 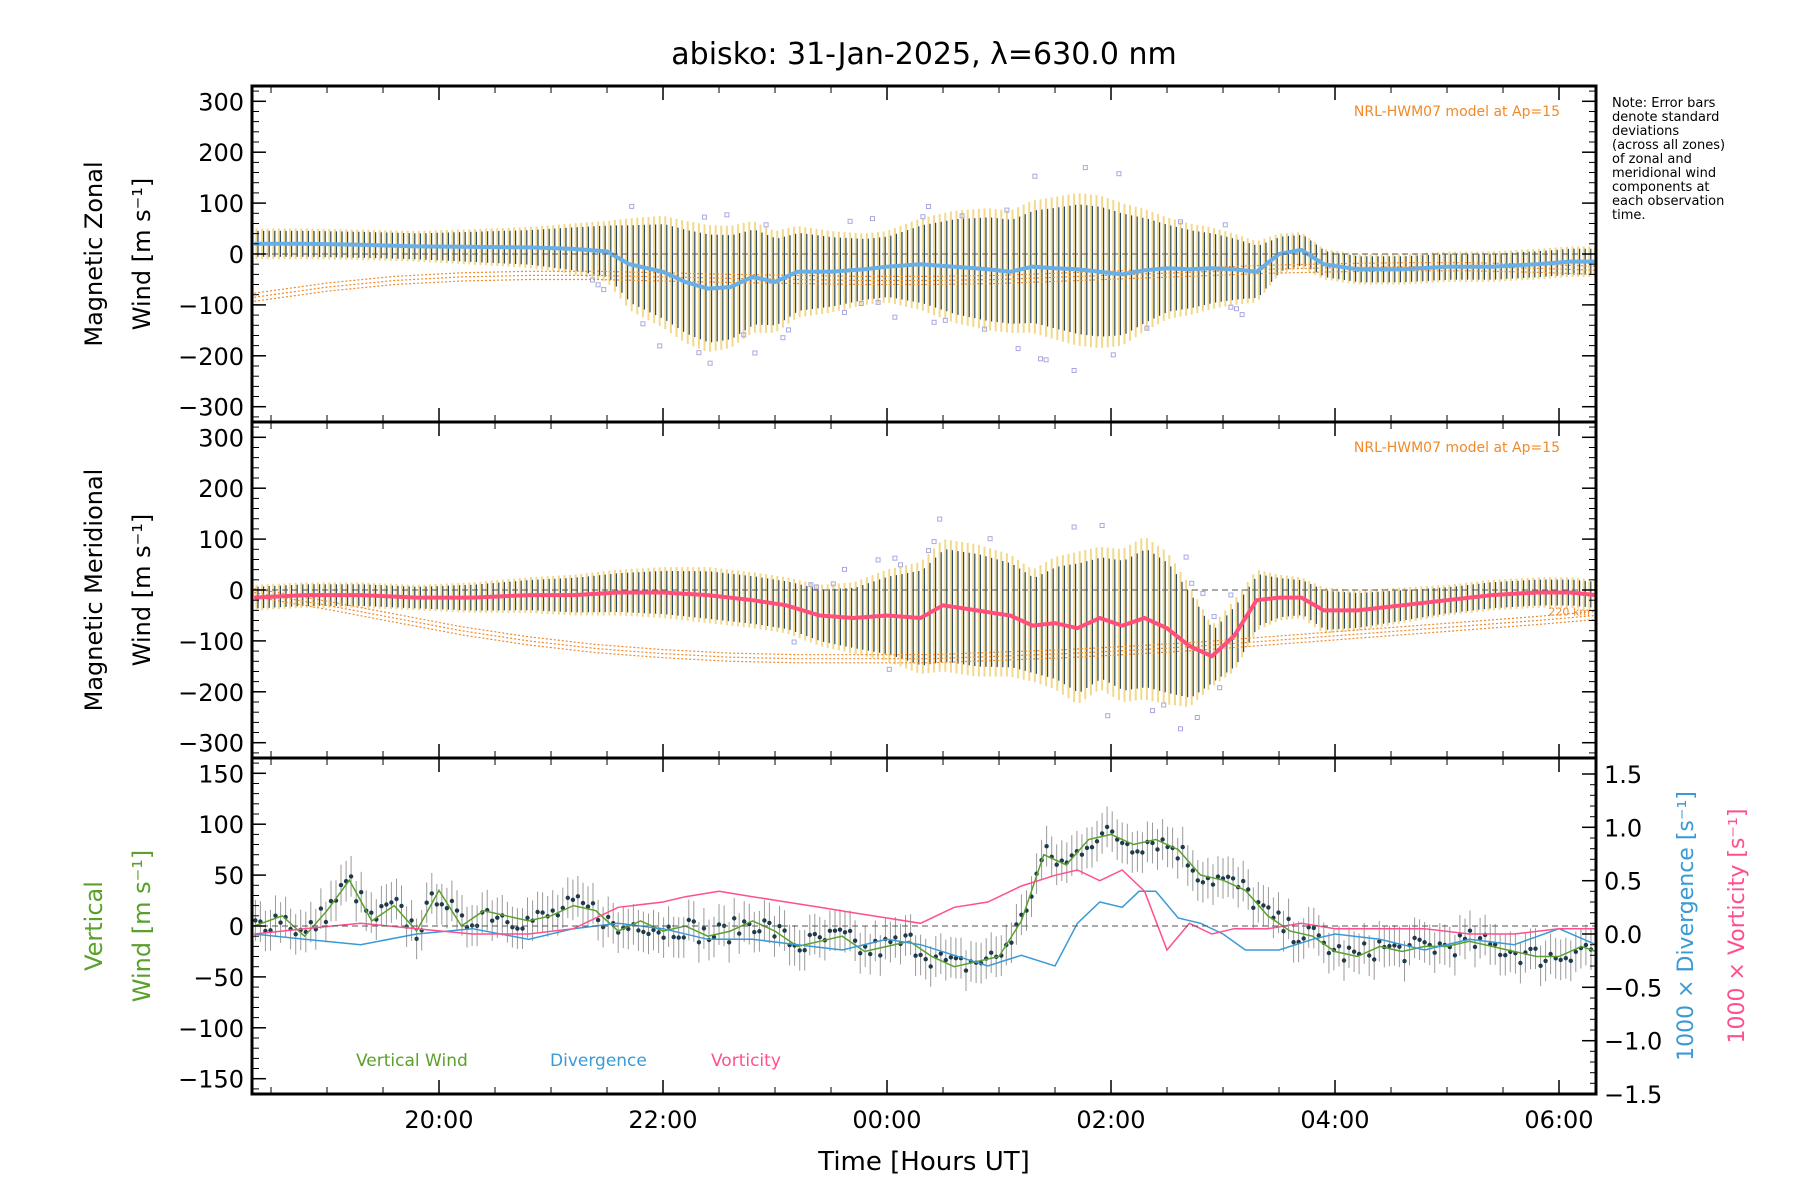 I want to click on model-label: NRL-HWM07 model at Ap=15, so click(x=1457, y=112).